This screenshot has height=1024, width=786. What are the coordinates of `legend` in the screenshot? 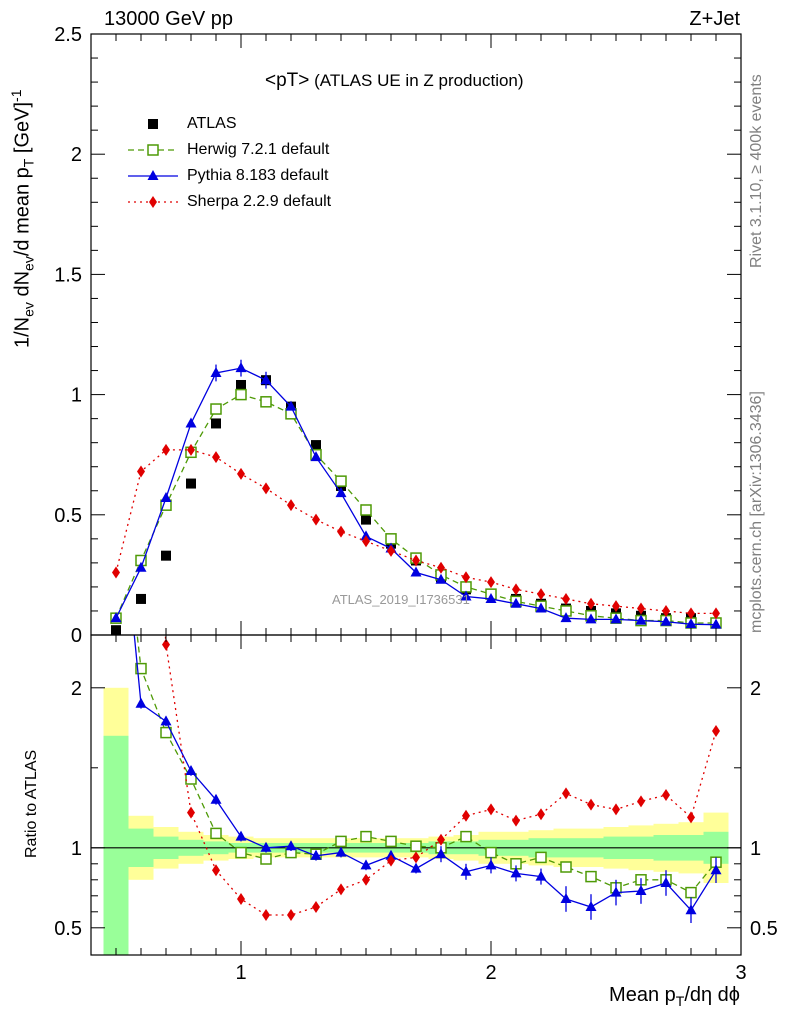 It's located at (153, 163).